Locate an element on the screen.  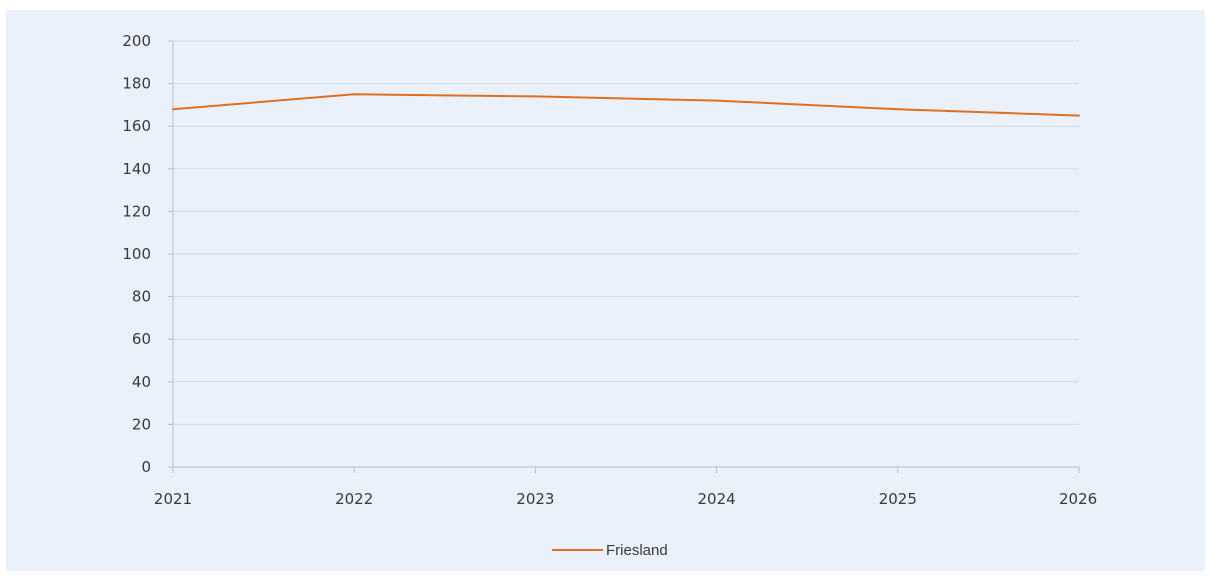
x-tick-label-2026: 2026 is located at coordinates (1078, 499).